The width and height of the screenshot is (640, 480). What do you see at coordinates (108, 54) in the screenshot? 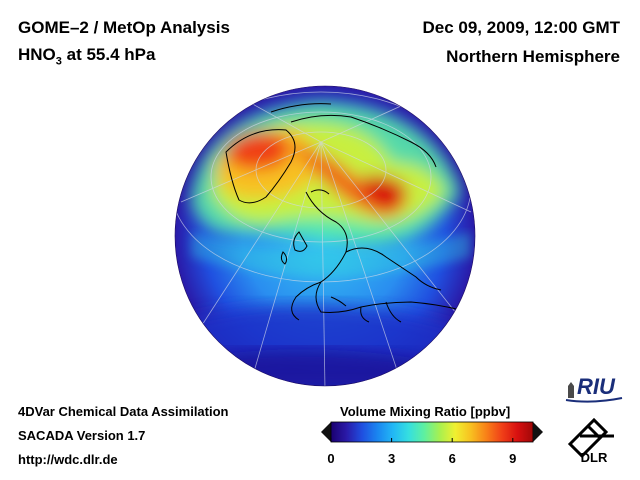
I see `species-level: at 55.4 hPa` at bounding box center [108, 54].